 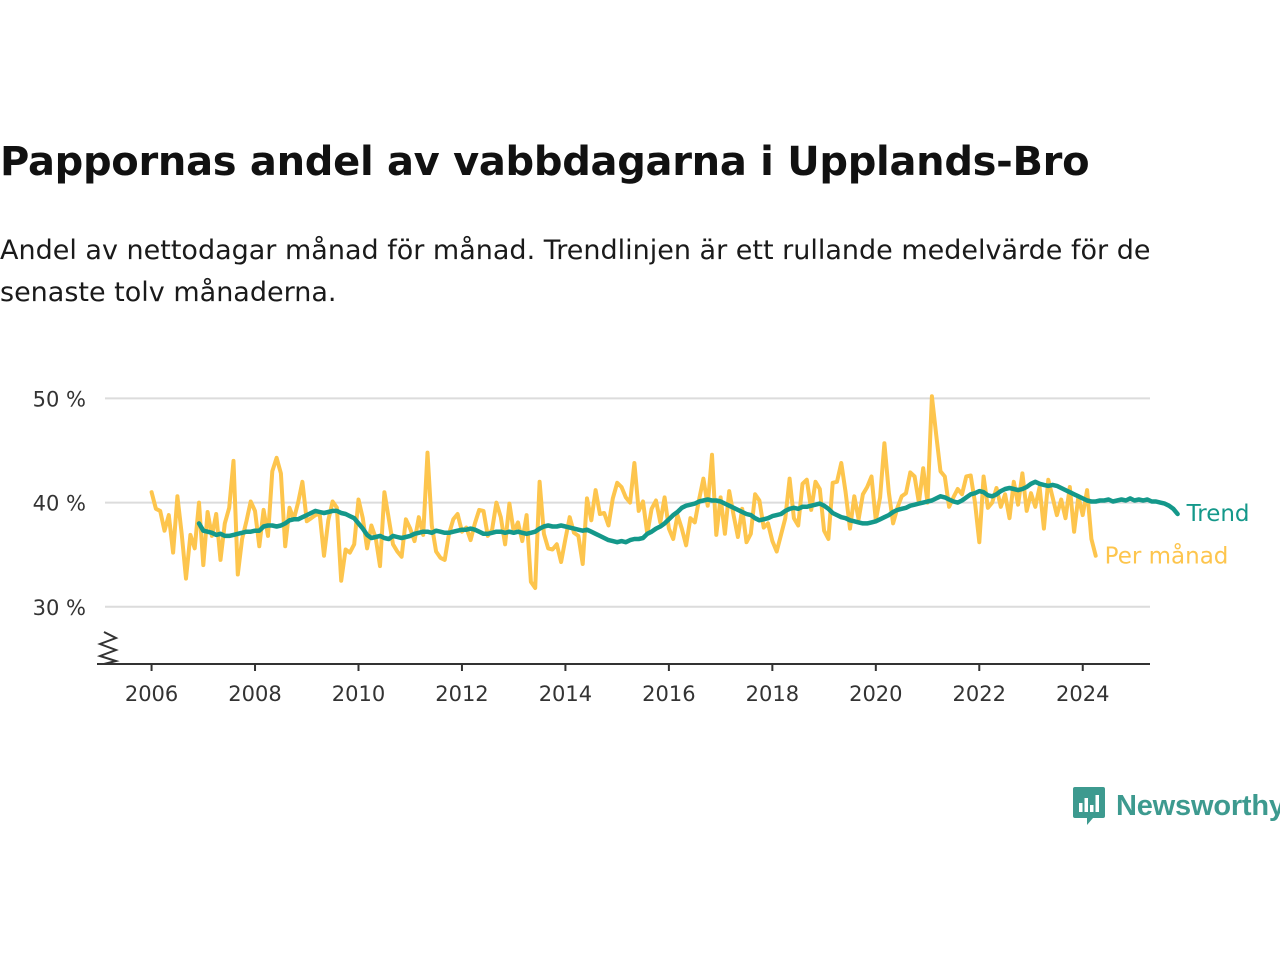 I want to click on x-tick-label-2022: 2022, so click(x=979, y=694).